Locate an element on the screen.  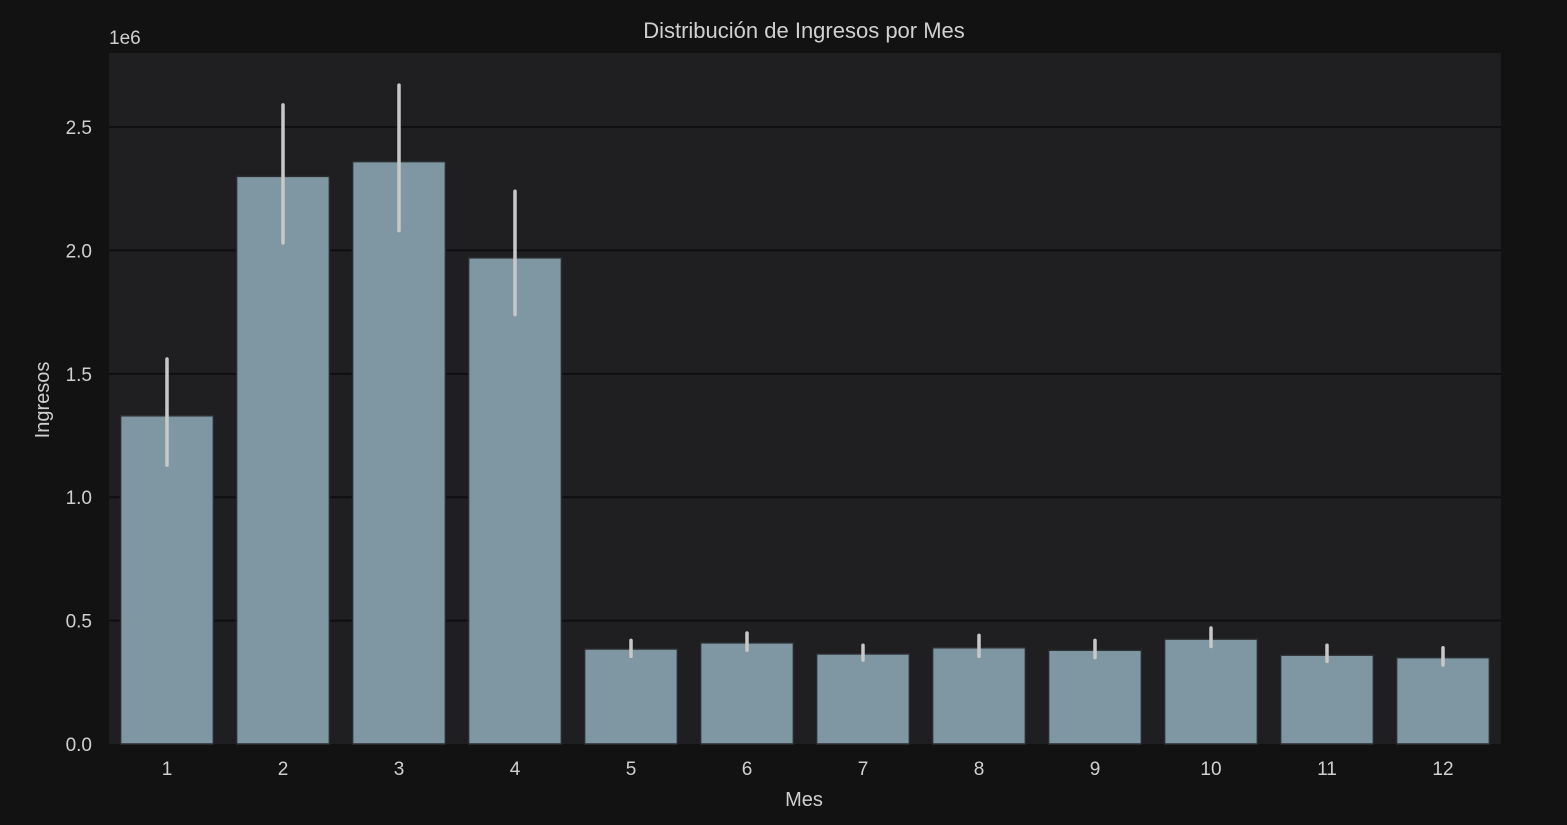
x-tick-label: 12 is located at coordinates (1442, 769).